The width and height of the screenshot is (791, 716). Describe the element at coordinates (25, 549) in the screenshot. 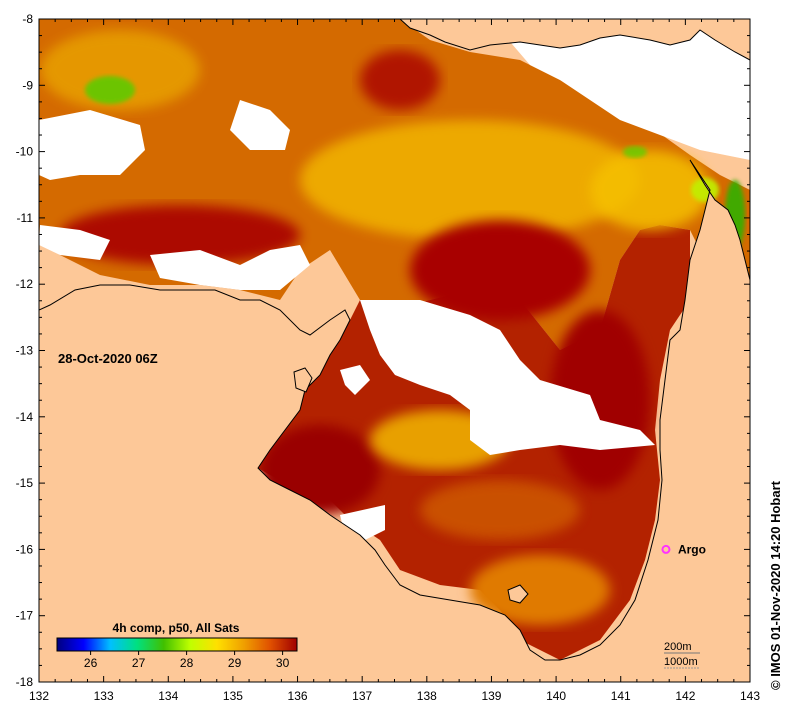

I see `lat-tick-label: -16` at that location.